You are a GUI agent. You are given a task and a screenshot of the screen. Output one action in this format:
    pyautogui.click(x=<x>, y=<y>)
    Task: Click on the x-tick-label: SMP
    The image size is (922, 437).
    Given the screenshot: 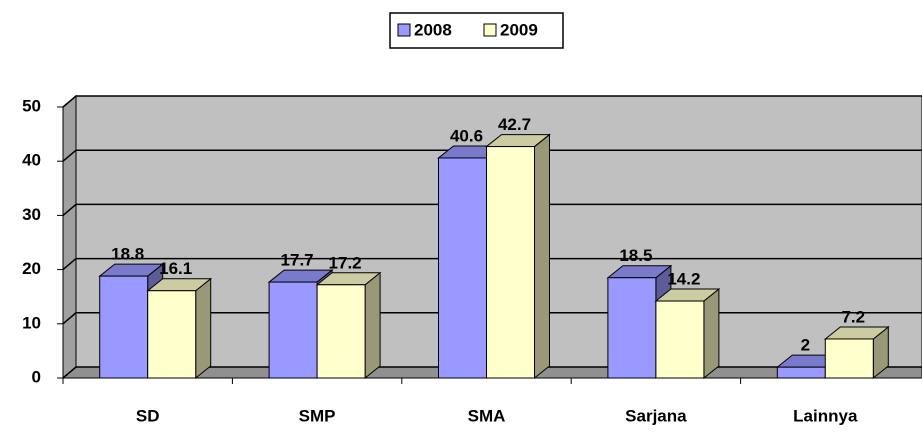 What is the action you would take?
    pyautogui.click(x=317, y=415)
    